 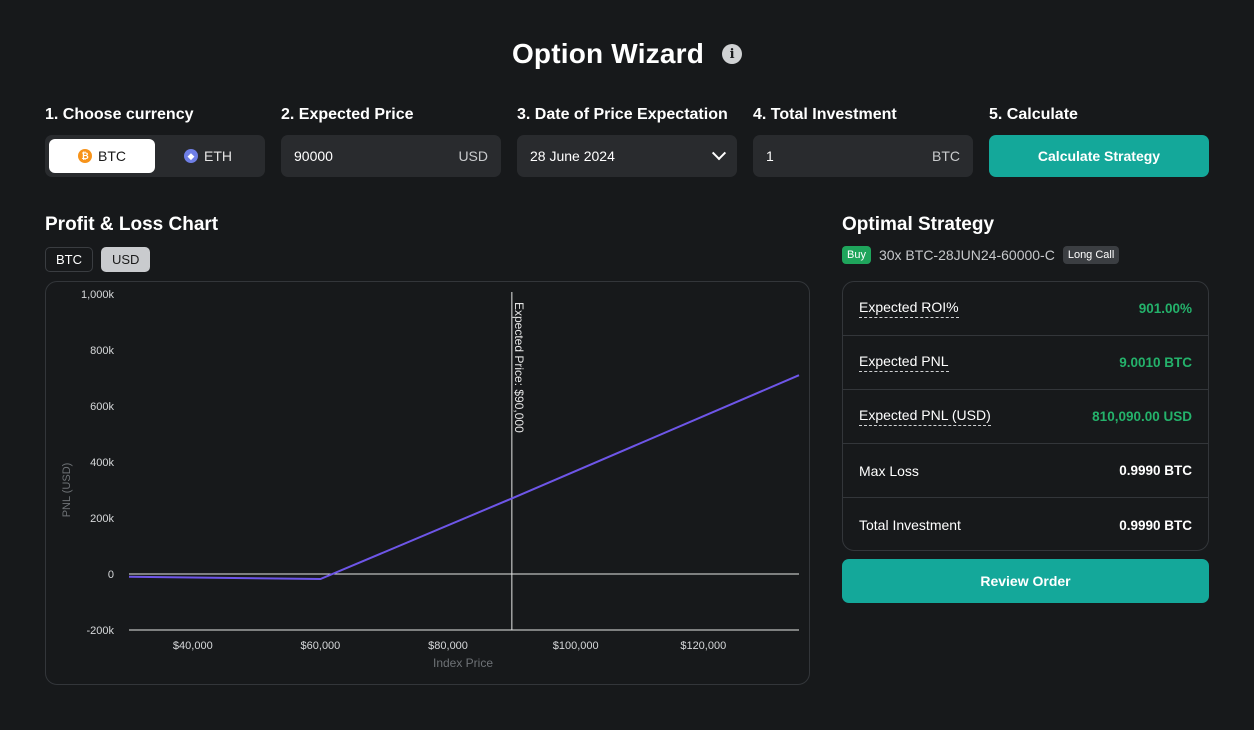 What do you see at coordinates (1033, 114) in the screenshot?
I see `step-label: 5. Calculate` at bounding box center [1033, 114].